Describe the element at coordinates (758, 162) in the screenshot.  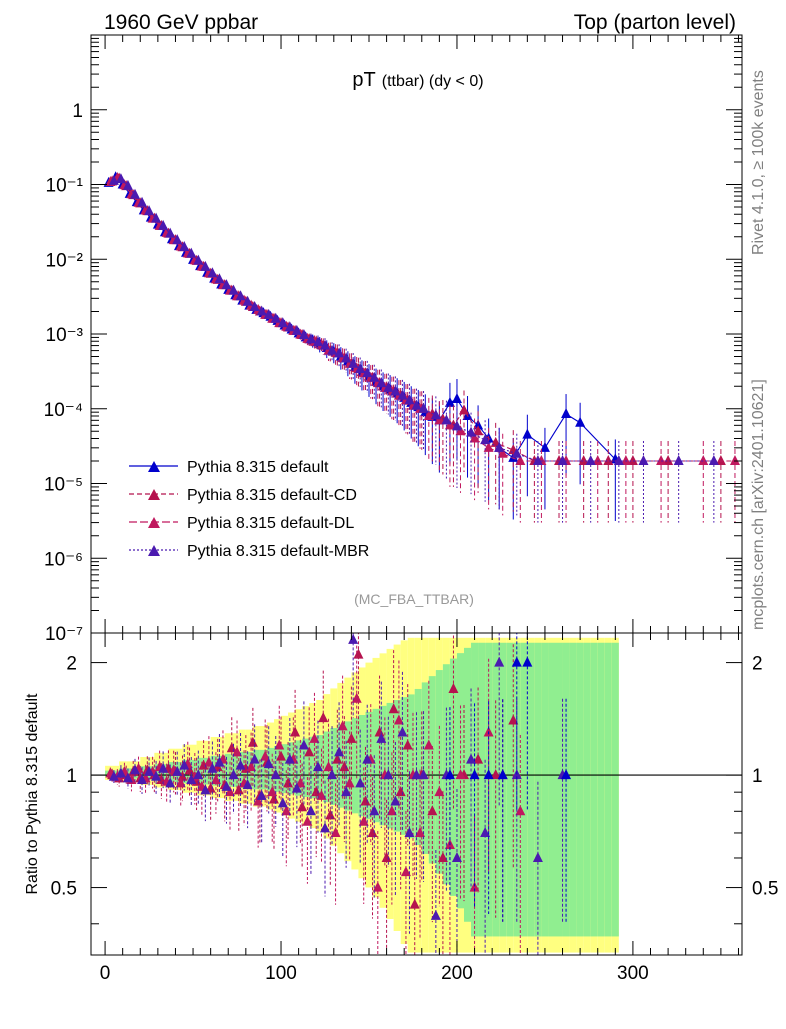
I see `rivet-version-label: Rivet 4.1.0, ≥ 100k events` at that location.